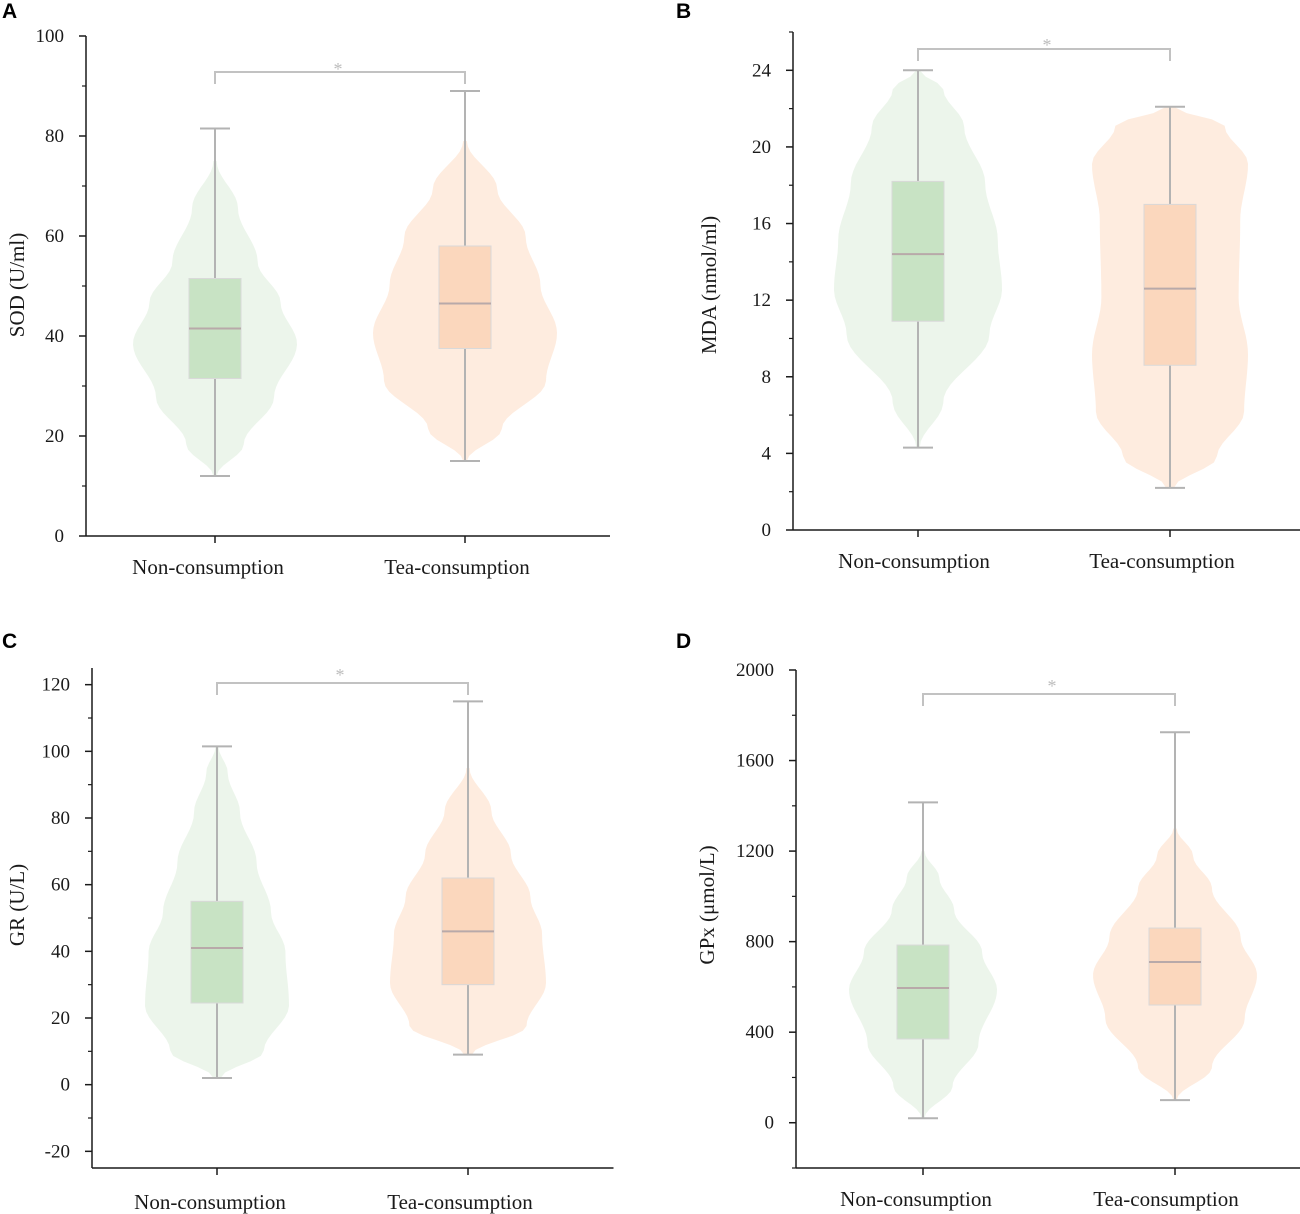  I want to click on y-tick-label: 24, so click(762, 70).